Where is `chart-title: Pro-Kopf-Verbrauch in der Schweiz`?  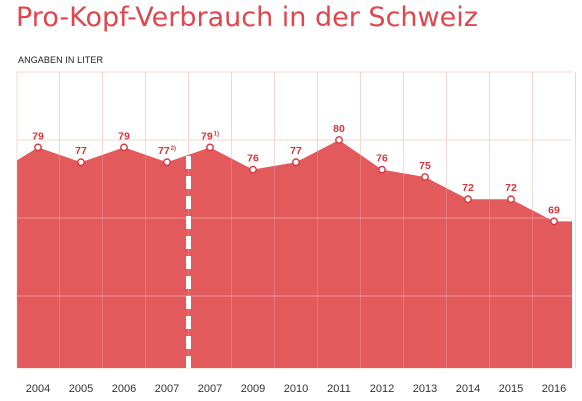 chart-title: Pro-Kopf-Verbrauch in der Schweiz is located at coordinates (247, 17).